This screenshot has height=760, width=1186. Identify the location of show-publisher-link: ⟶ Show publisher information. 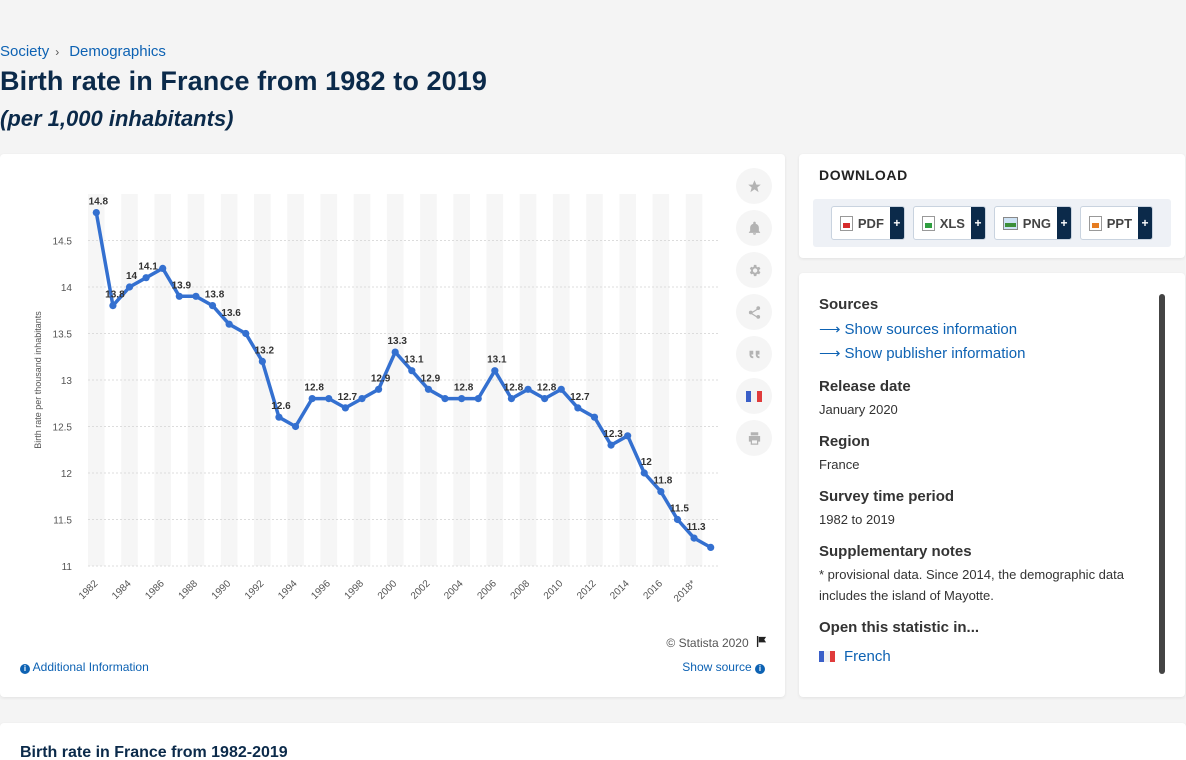
(922, 353).